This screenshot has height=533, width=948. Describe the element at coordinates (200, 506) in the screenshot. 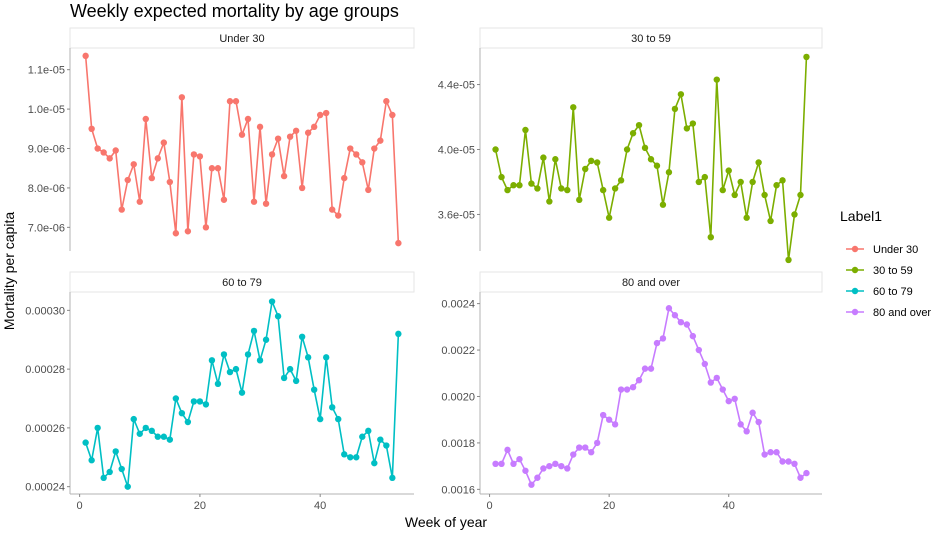

I see `x-tick-label: 20` at that location.